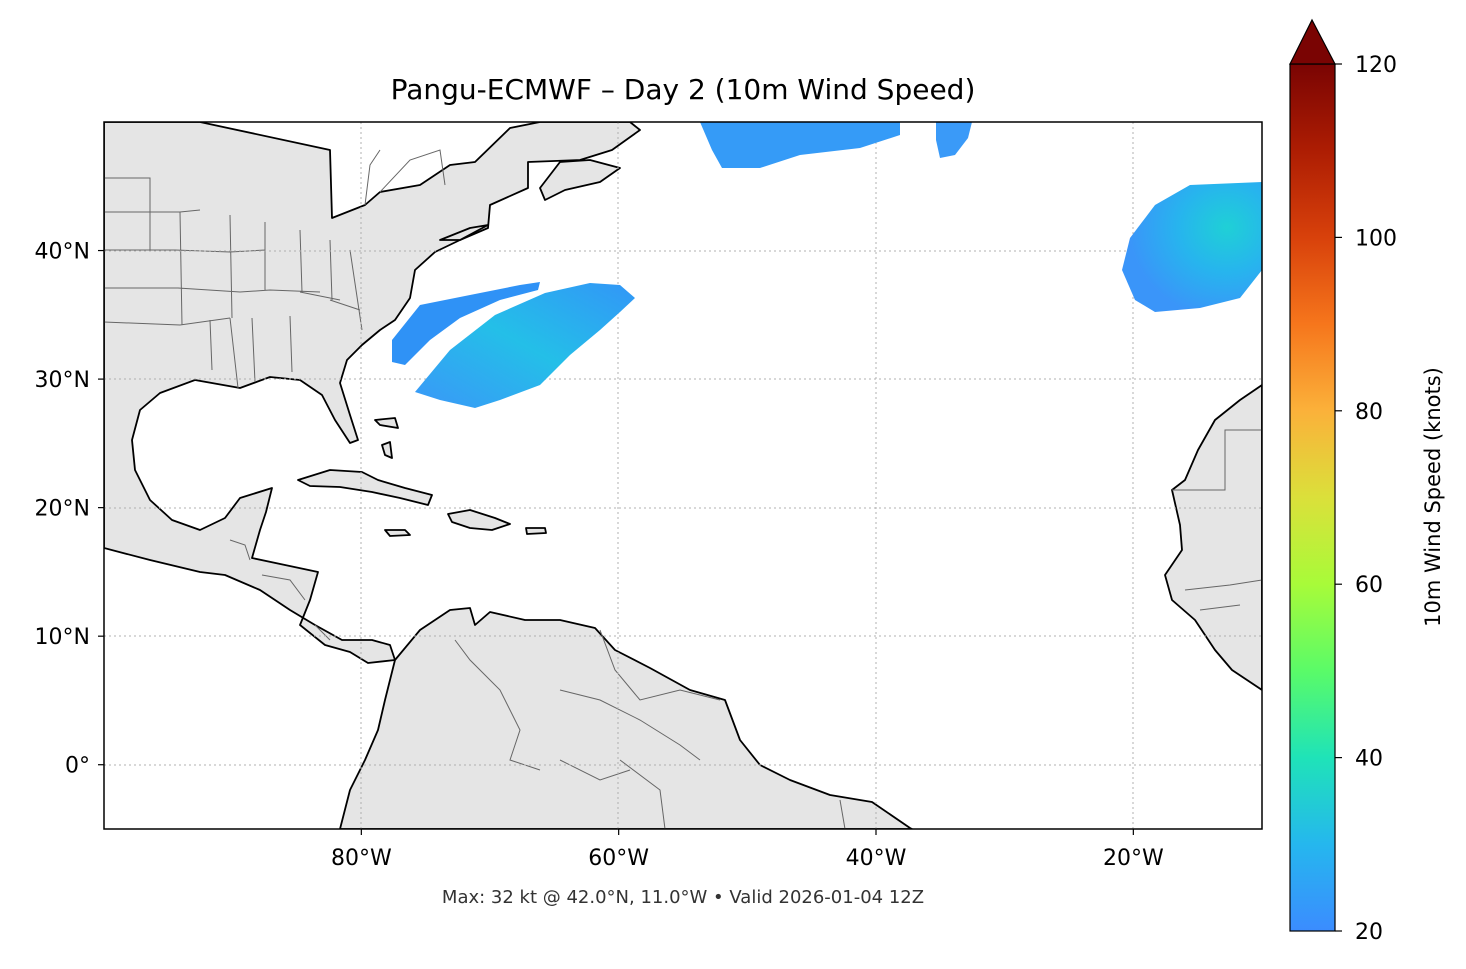  What do you see at coordinates (62, 252) in the screenshot?
I see `lat-tick-label: 40°N` at bounding box center [62, 252].